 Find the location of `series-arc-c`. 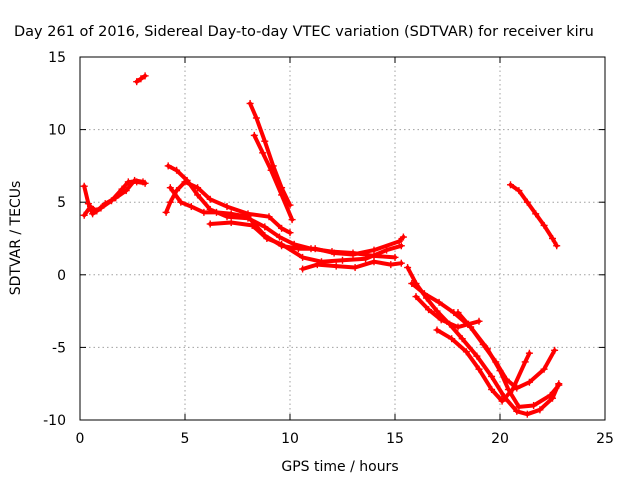

series-arc-c is located at coordinates (141, 79).